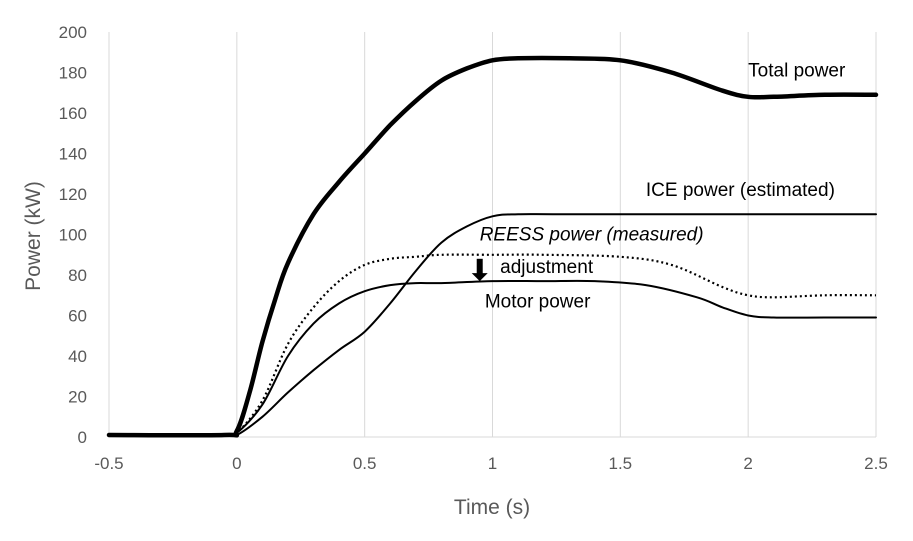 The height and width of the screenshot is (541, 913). I want to click on y-tick-label: 120, so click(73, 194).